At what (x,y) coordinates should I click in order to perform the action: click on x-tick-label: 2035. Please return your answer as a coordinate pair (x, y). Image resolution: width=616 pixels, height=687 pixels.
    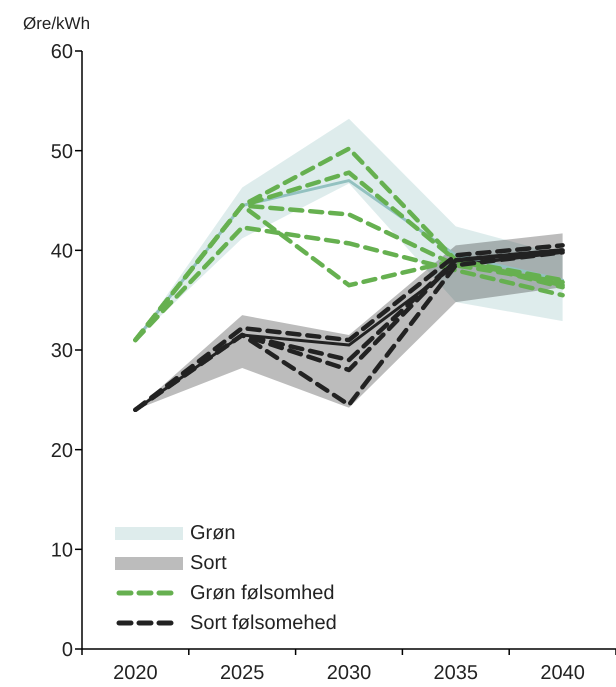
    Looking at the image, I should click on (456, 673).